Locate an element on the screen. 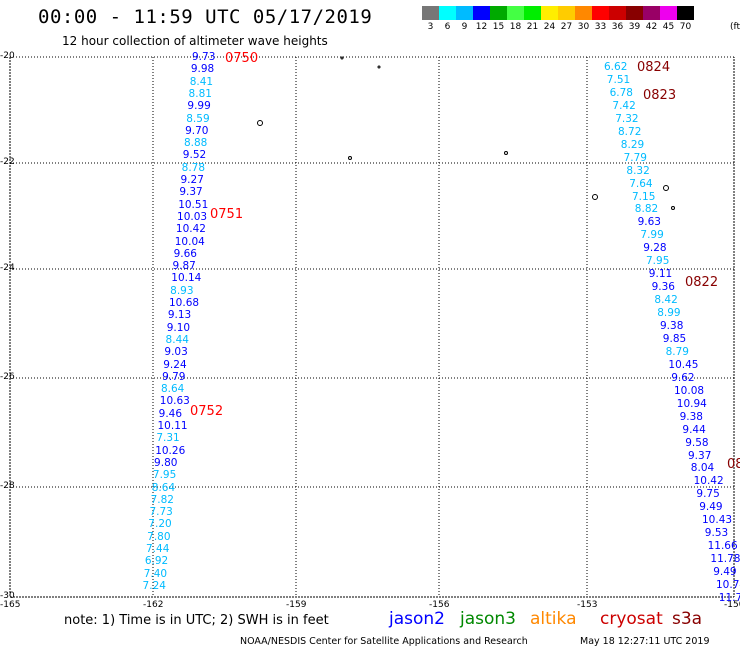 The height and width of the screenshot is (650, 740). wave-height-value: 8.64 is located at coordinates (163, 487).